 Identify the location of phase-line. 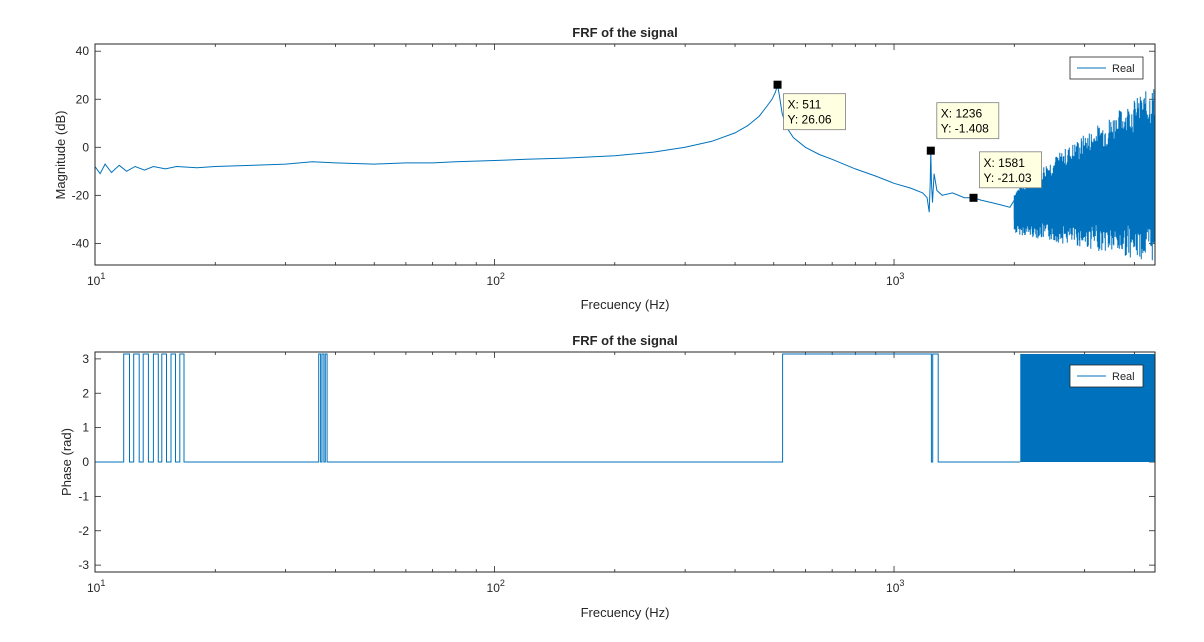
(558, 408).